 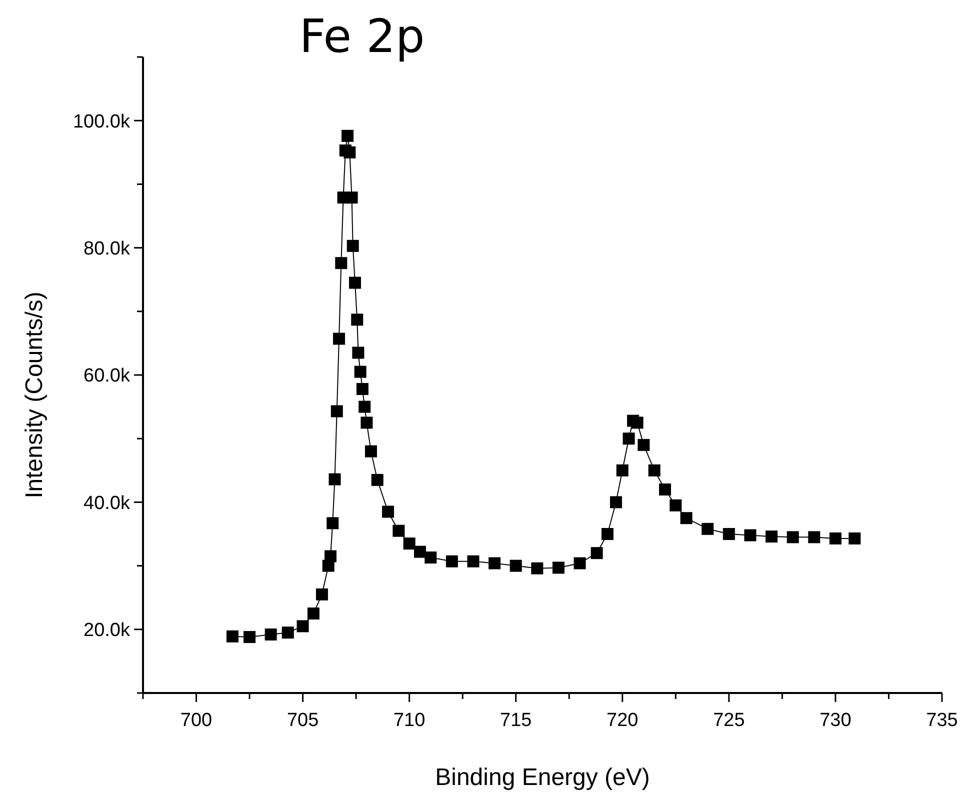 What do you see at coordinates (516, 720) in the screenshot?
I see `x-tick-label: 715` at bounding box center [516, 720].